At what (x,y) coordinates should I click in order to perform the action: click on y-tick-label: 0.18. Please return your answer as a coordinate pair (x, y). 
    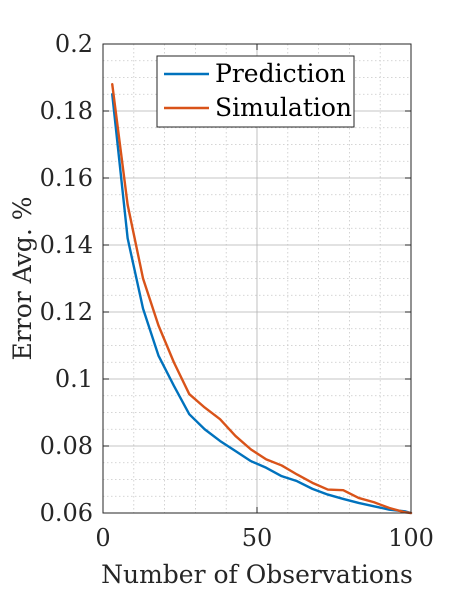
    Looking at the image, I should click on (66, 111).